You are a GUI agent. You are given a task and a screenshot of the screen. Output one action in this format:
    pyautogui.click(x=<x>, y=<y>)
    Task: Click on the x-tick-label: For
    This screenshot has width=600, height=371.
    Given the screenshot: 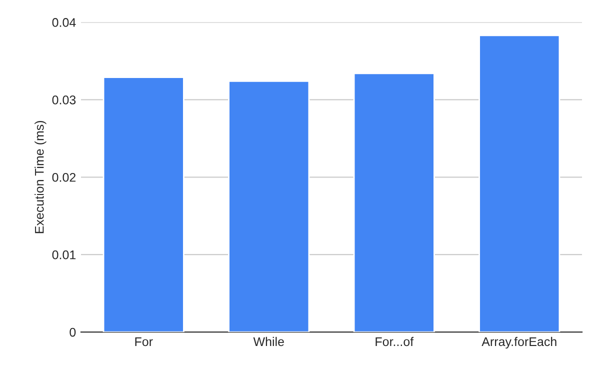 What is the action you would take?
    pyautogui.click(x=144, y=341)
    